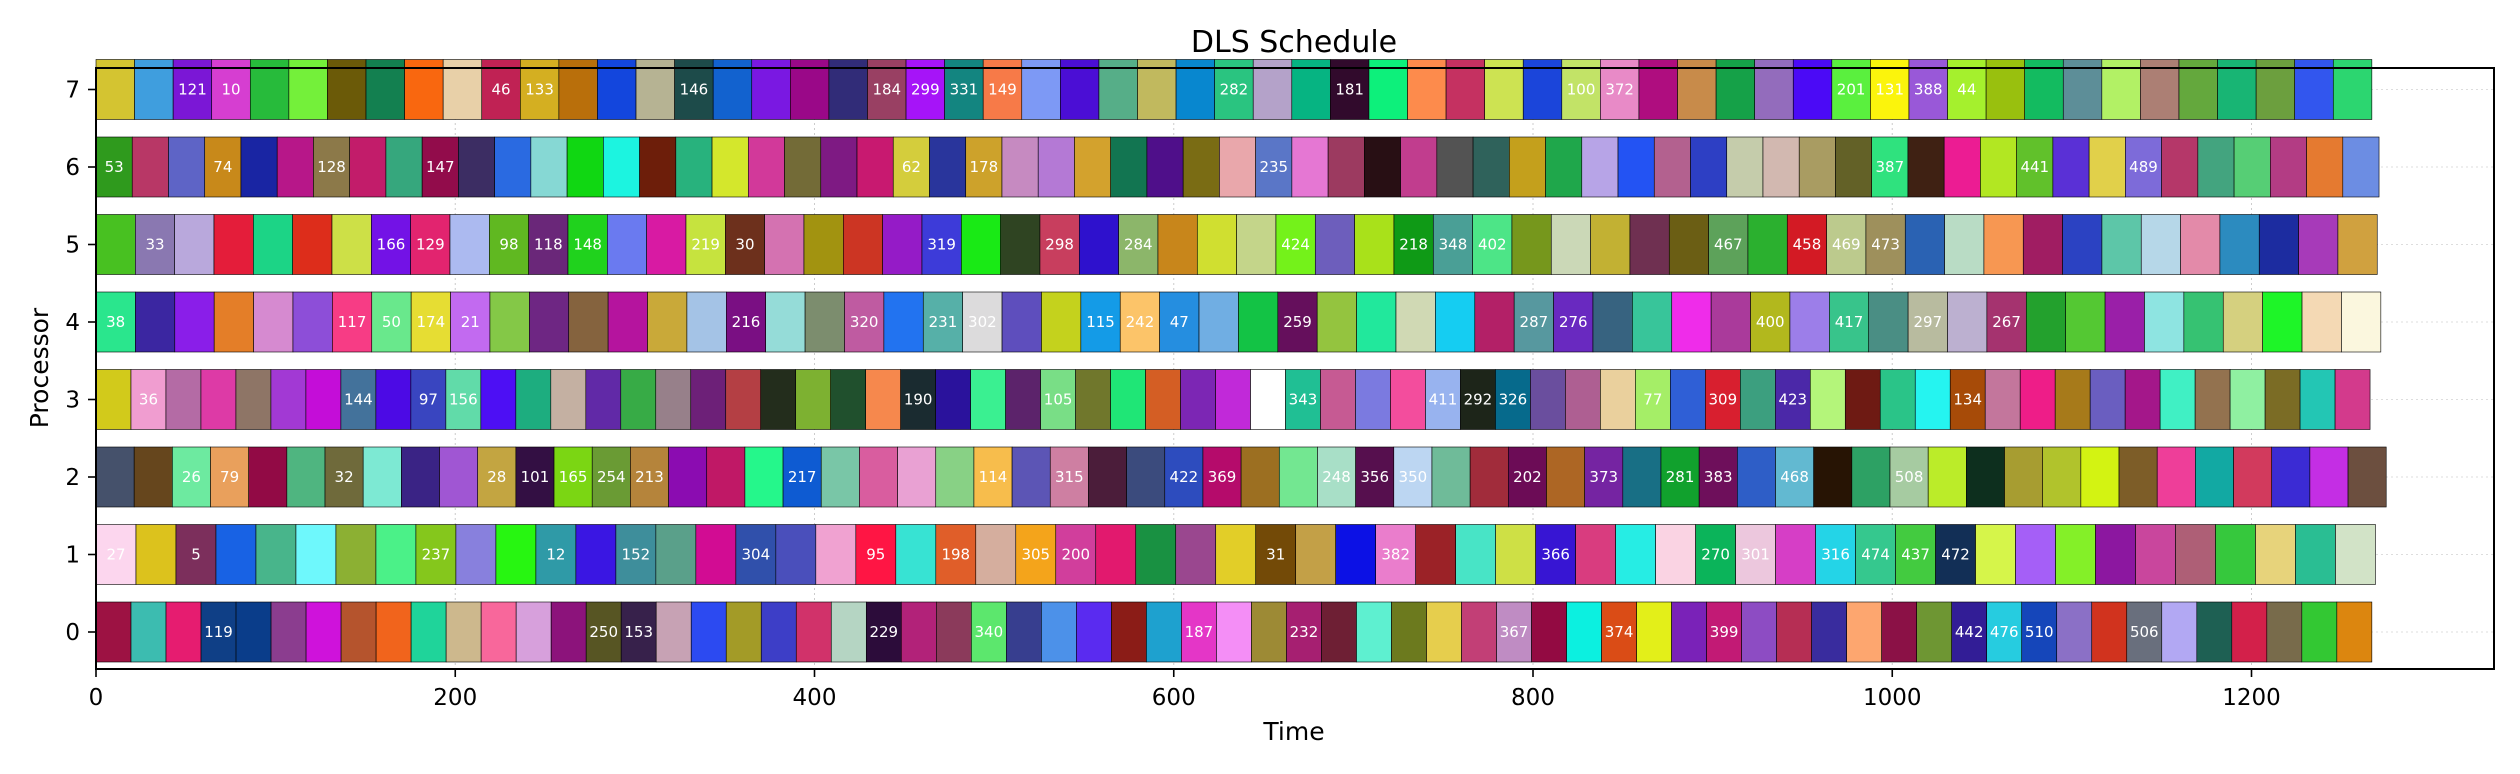  Describe the element at coordinates (1967, 400) in the screenshot. I see `task-label: 134` at that location.